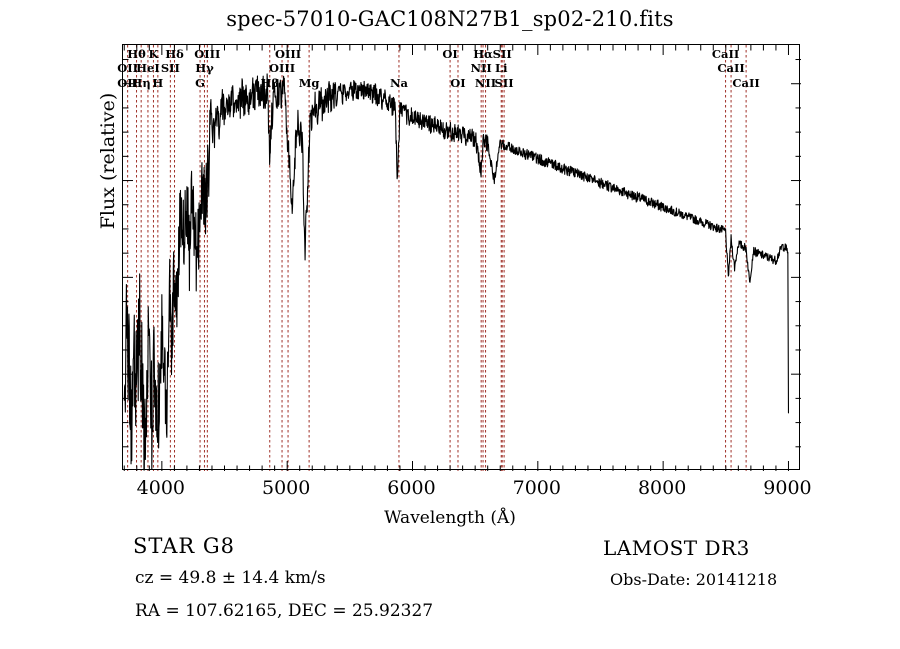  What do you see at coordinates (161, 488) in the screenshot?
I see `x-tick-label: 4000` at bounding box center [161, 488].